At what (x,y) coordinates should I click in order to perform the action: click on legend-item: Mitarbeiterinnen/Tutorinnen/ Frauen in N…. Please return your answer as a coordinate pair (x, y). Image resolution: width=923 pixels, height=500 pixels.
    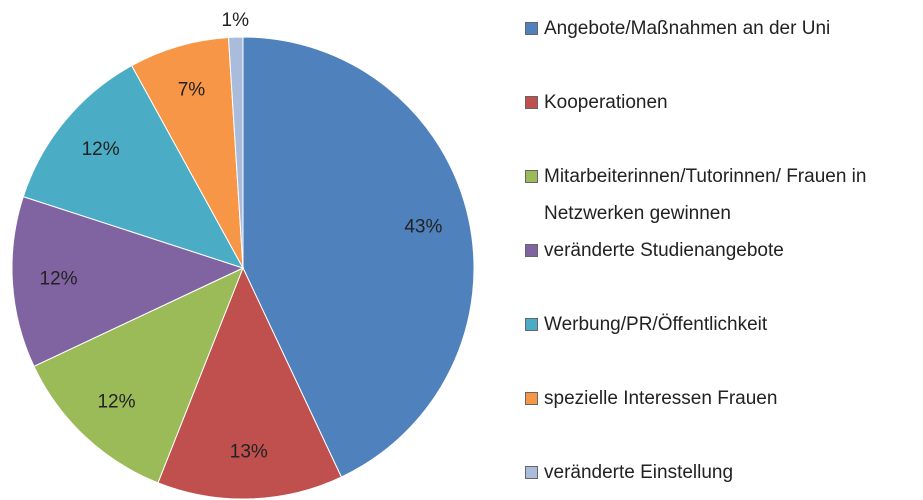
    Looking at the image, I should click on (720, 195).